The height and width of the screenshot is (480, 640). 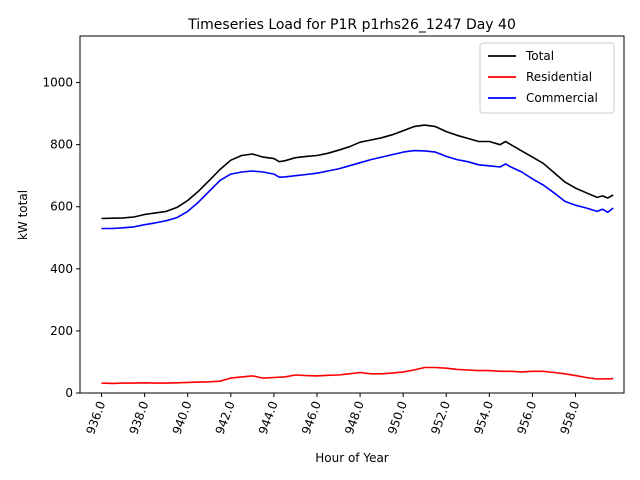 What do you see at coordinates (57, 83) in the screenshot?
I see `y-tick-label: 1000` at bounding box center [57, 83].